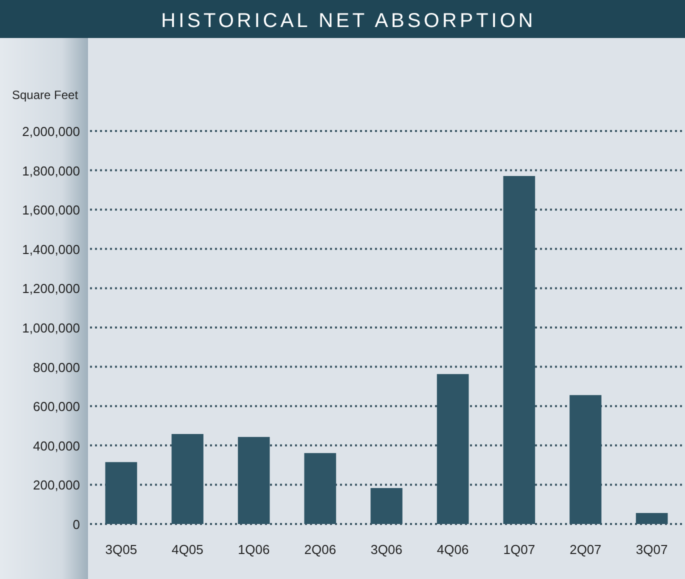 Image resolution: width=685 pixels, height=579 pixels. What do you see at coordinates (348, 21) in the screenshot?
I see `chart-title: HISTORICAL NET ABSORPTION` at bounding box center [348, 21].